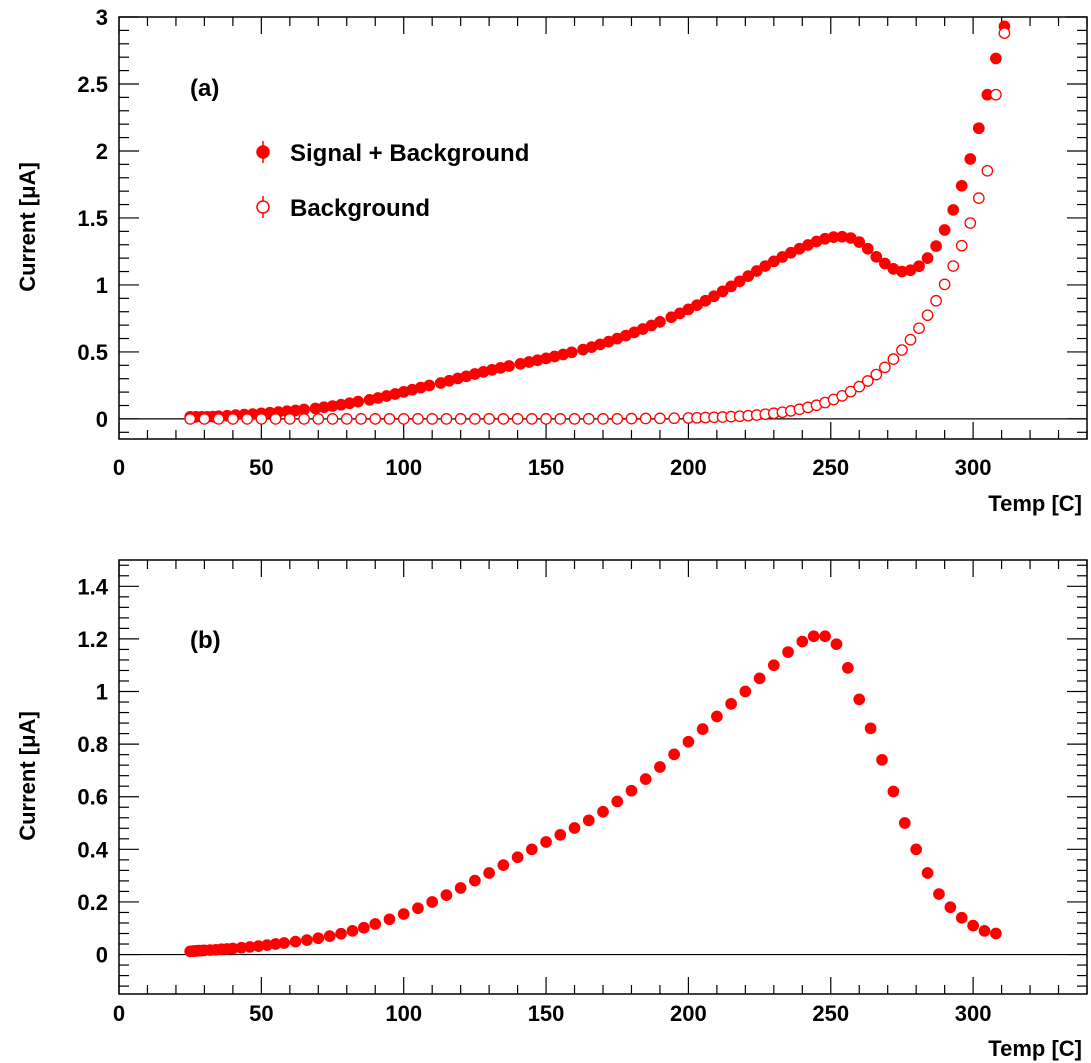 This screenshot has width=1091, height=1063. What do you see at coordinates (1035, 1048) in the screenshot?
I see `x-axis-label-b: Temp [C]` at bounding box center [1035, 1048].